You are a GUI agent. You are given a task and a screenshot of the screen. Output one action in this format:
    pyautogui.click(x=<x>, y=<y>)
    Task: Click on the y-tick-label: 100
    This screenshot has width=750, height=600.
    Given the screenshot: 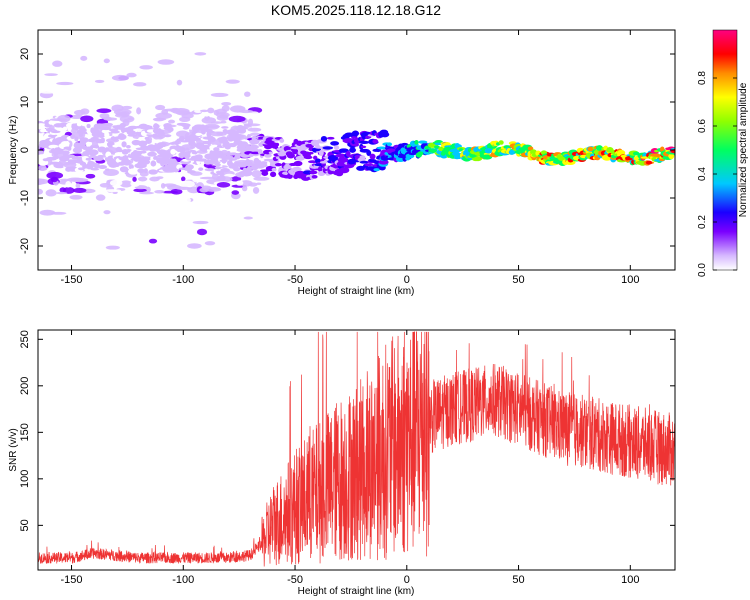 What is the action you would take?
    pyautogui.click(x=25, y=479)
    